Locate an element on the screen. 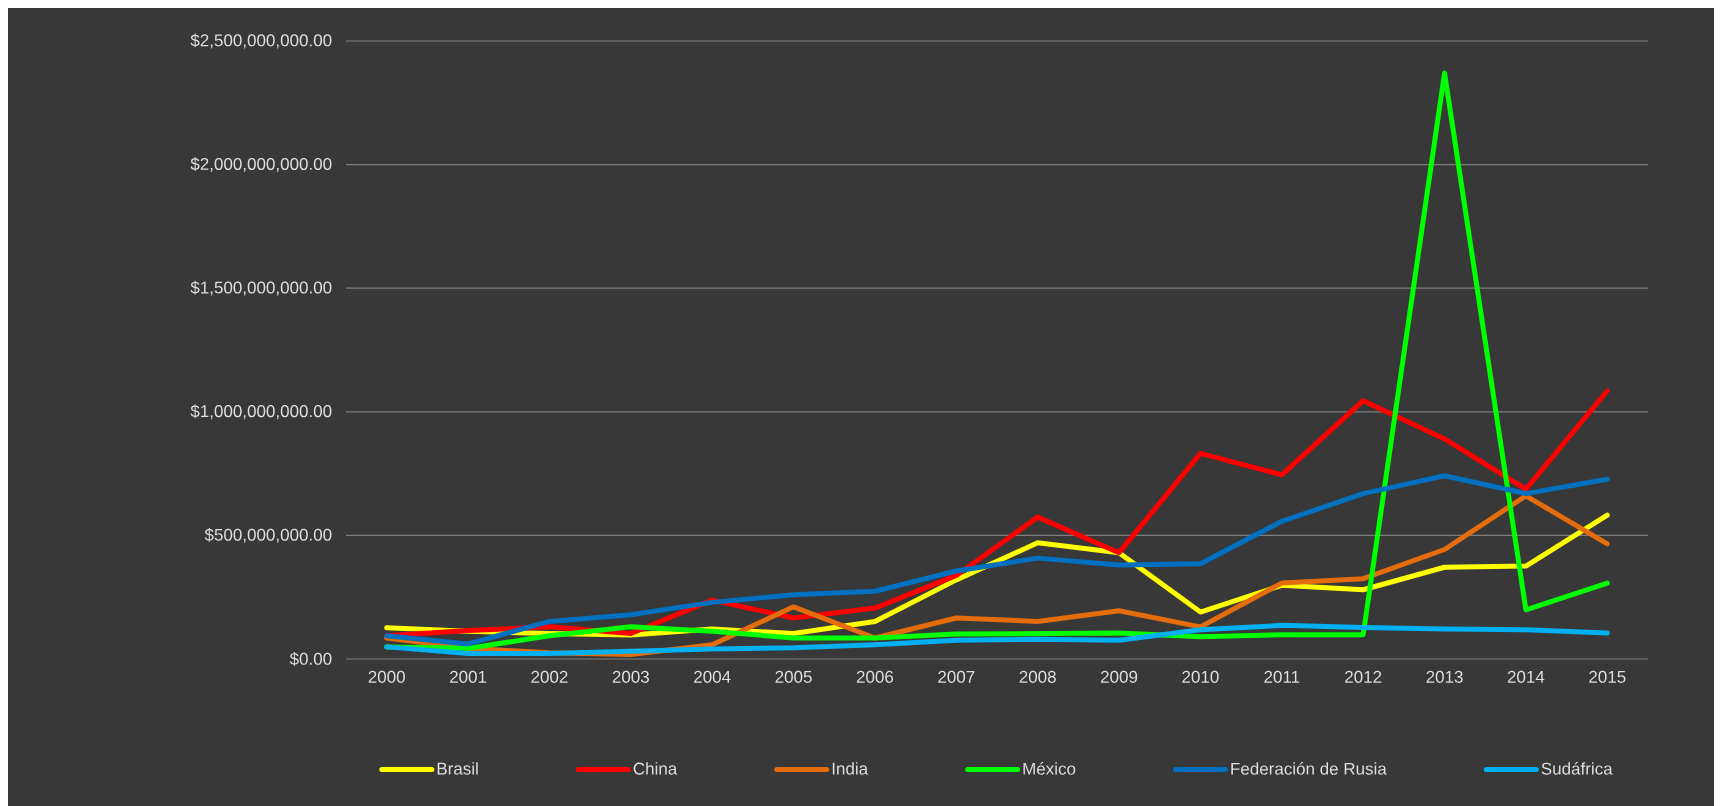  x-tick-label: 2009 is located at coordinates (1119, 676).